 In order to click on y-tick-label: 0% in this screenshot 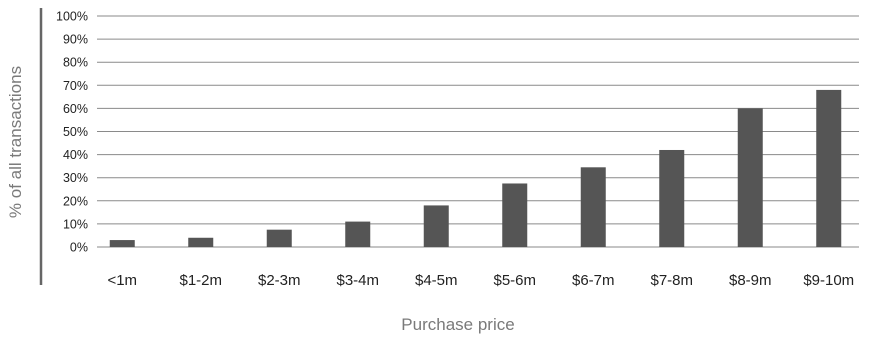, I will do `click(79, 248)`.